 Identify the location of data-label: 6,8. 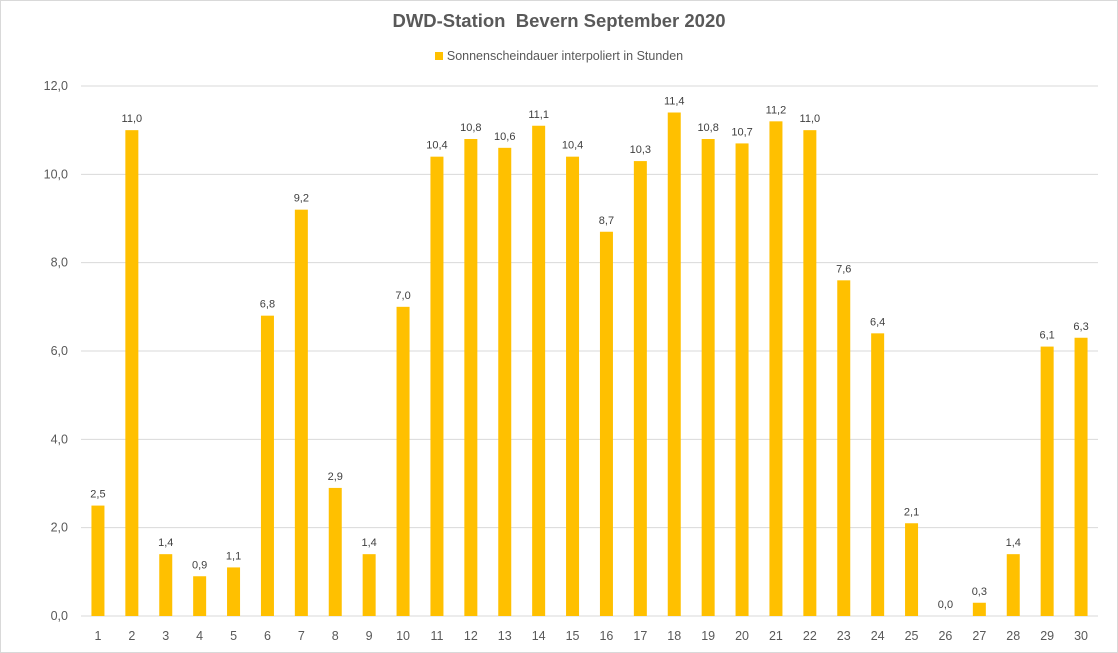
(267, 305).